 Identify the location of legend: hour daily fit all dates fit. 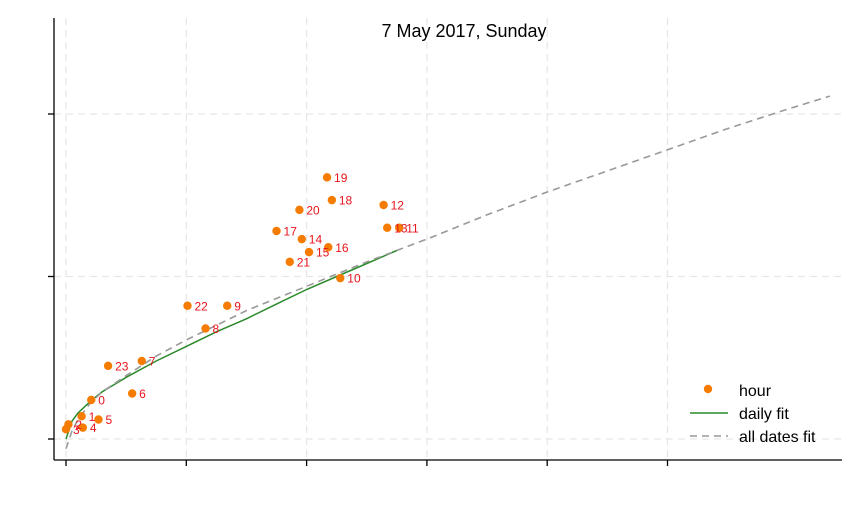
(753, 414).